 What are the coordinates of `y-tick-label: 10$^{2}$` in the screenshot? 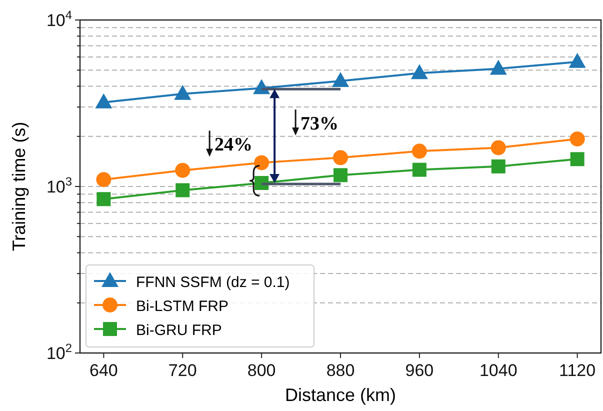 It's located at (59, 352).